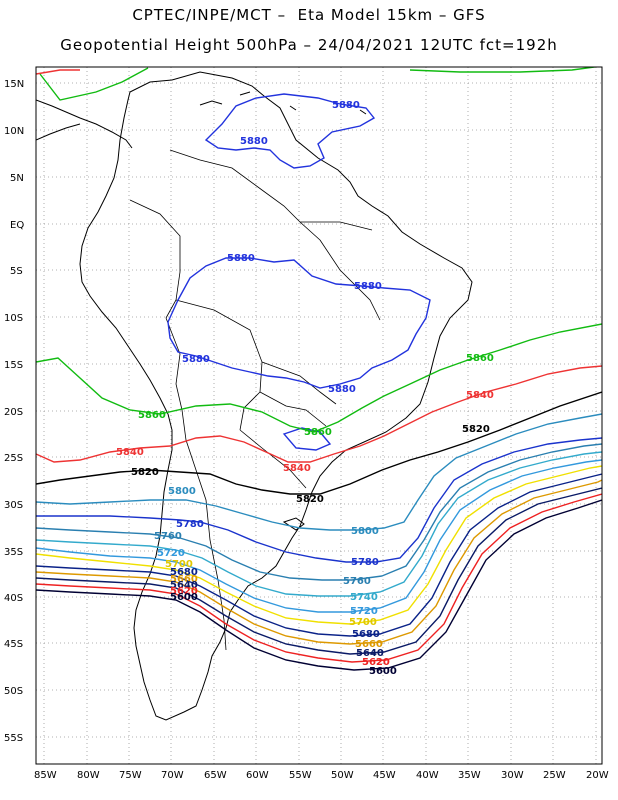 This screenshot has width=618, height=800. I want to click on contour-5880-south, so click(307, 439).